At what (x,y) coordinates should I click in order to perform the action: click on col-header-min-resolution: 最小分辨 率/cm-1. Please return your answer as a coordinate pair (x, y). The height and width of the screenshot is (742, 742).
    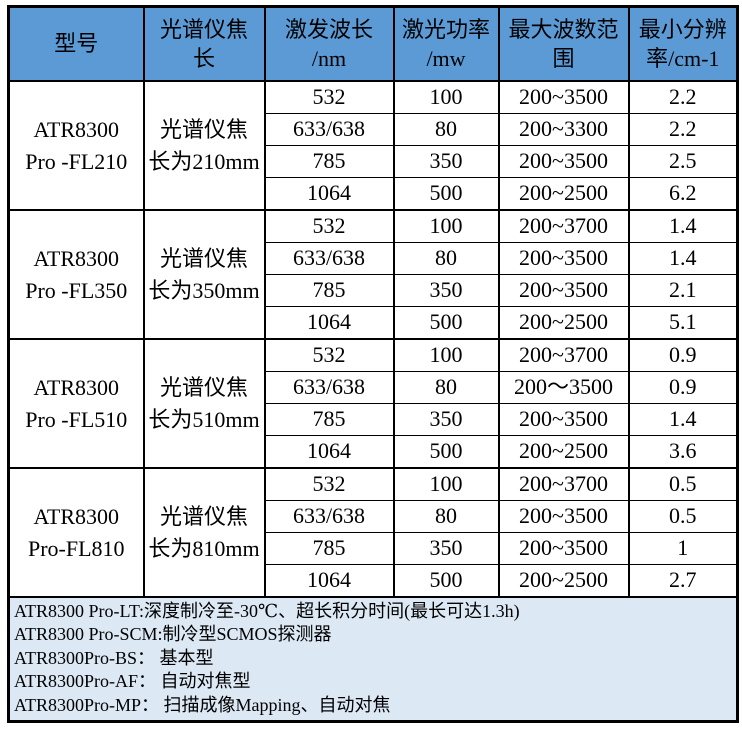
    Looking at the image, I should click on (683, 44).